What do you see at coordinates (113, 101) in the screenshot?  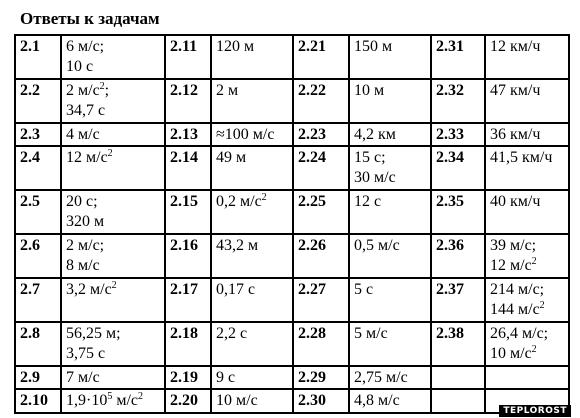 I see `answer-value: 2 м/с2; 34,7 с` at bounding box center [113, 101].